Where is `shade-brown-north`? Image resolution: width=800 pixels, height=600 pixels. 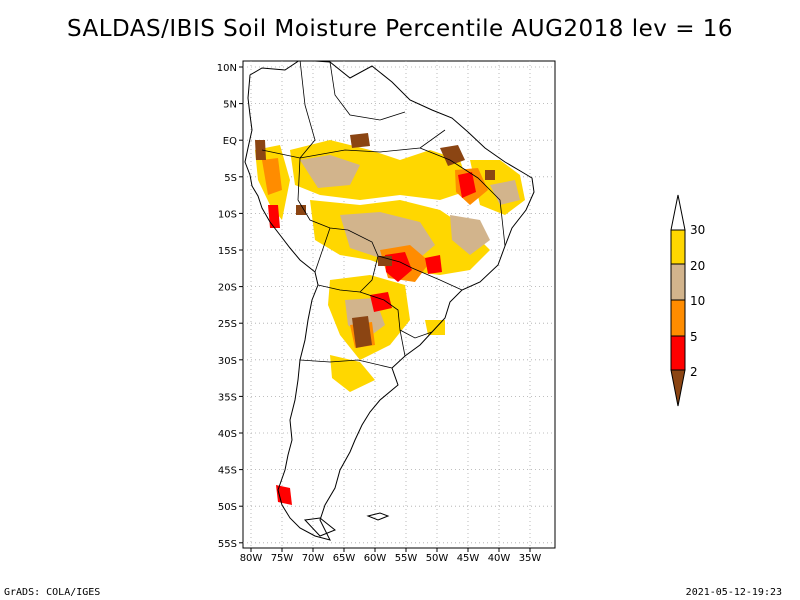 shade-brown-north is located at coordinates (452, 155).